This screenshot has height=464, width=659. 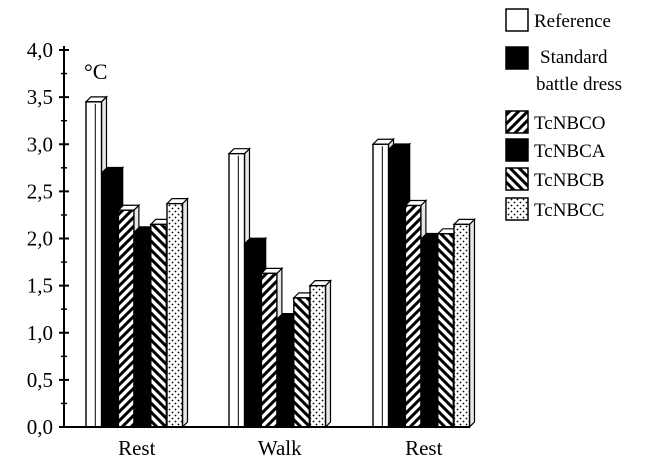 What do you see at coordinates (569, 210) in the screenshot?
I see `legend-label: TcNBCC` at bounding box center [569, 210].